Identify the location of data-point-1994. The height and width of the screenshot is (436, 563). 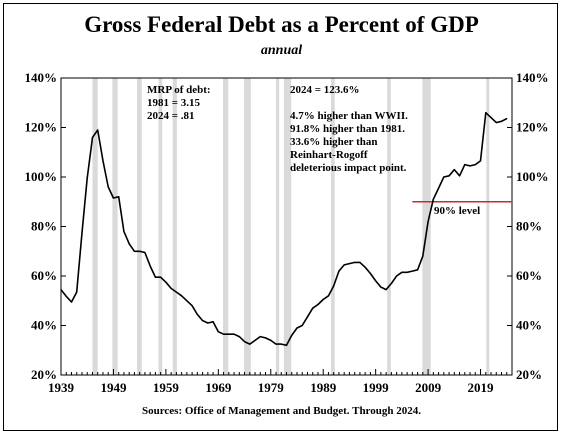
(349, 264).